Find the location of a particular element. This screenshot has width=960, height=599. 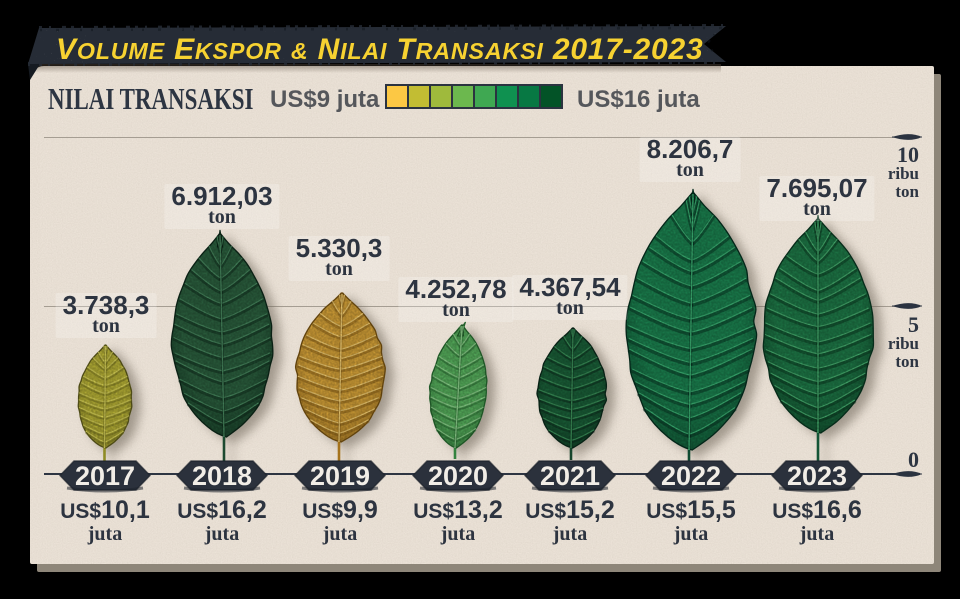

svg-text: 2020 is located at coordinates (458, 476).